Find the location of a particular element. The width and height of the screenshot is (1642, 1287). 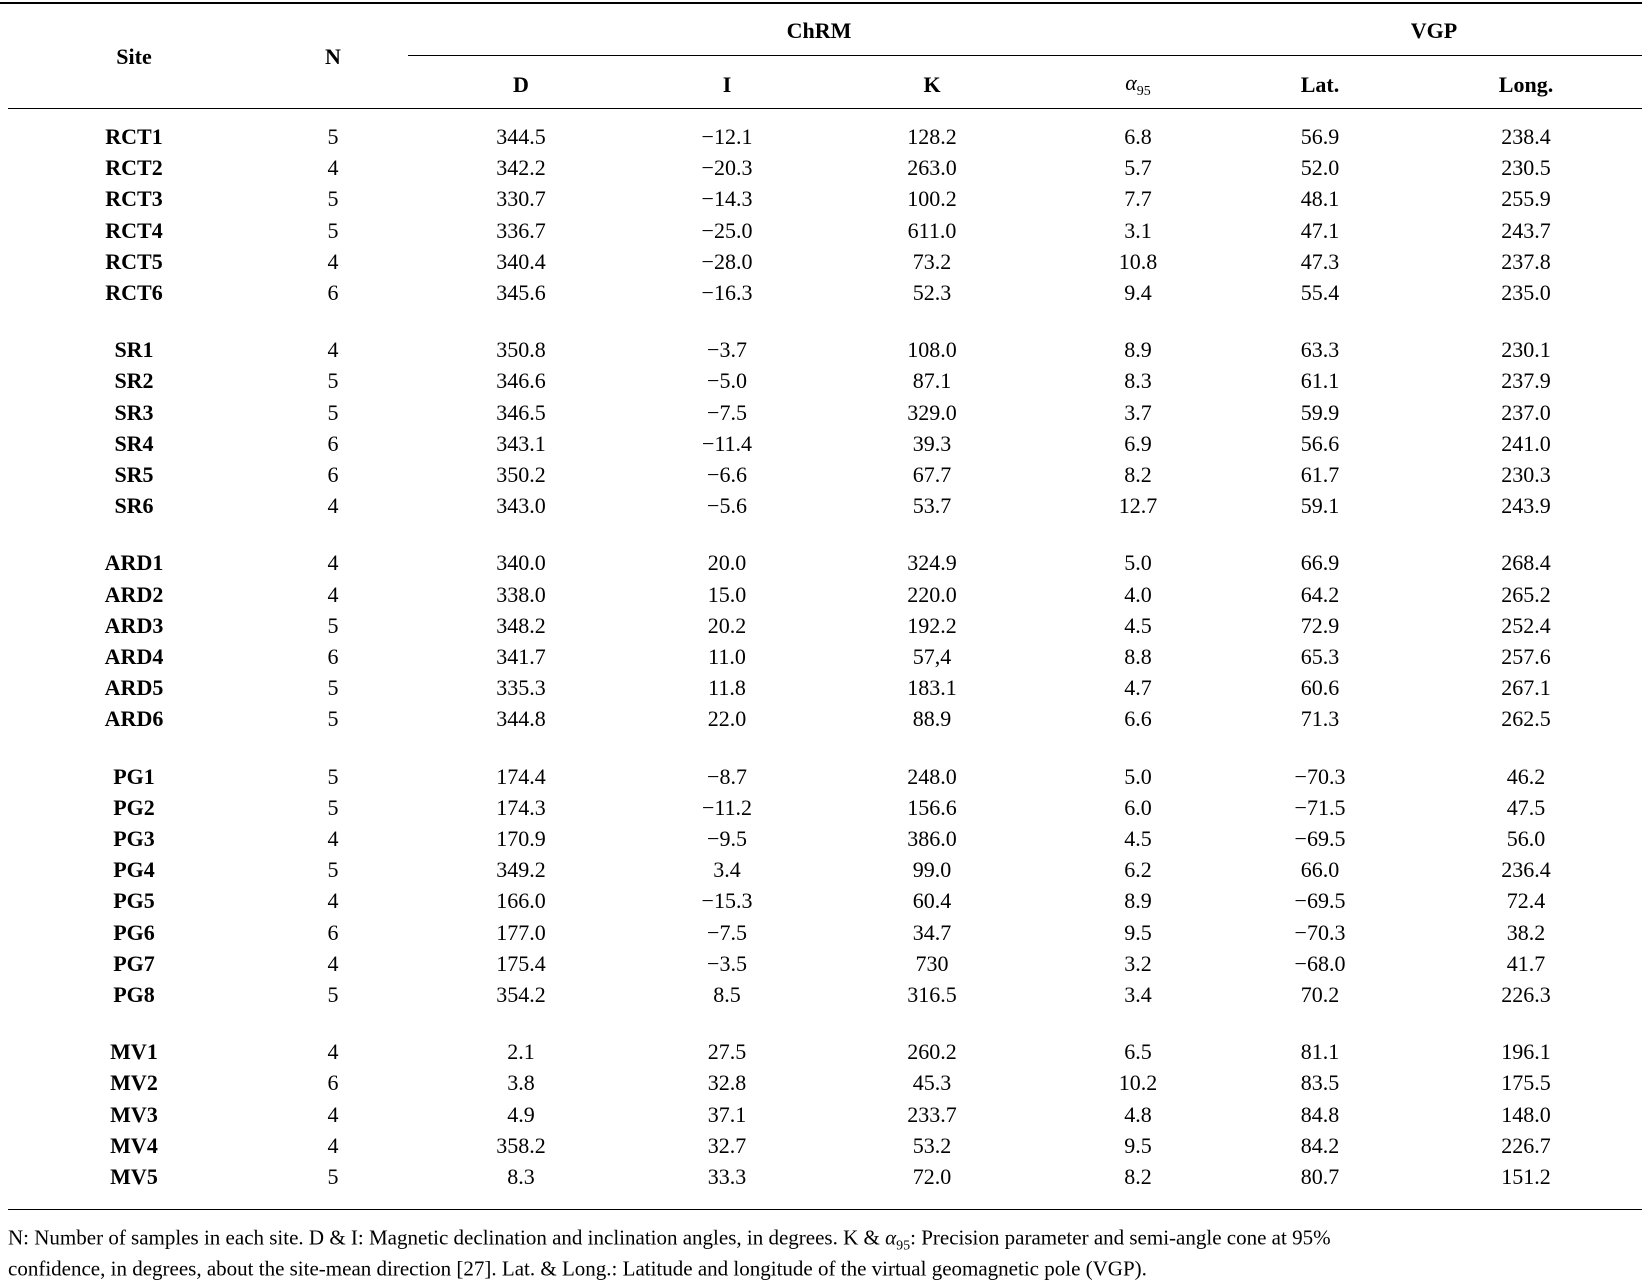

cell-long: 47.5 is located at coordinates (1526, 807).